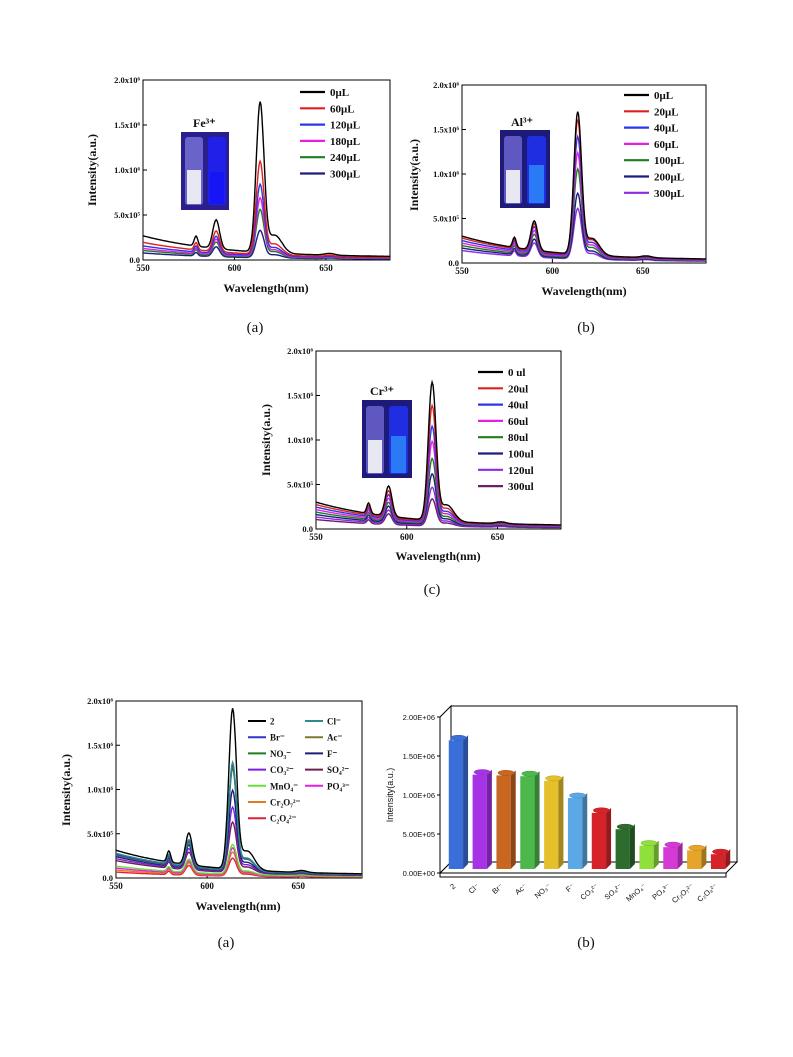  Describe the element at coordinates (130, 170) in the screenshot. I see `fe-y-ticks: 0.0 5.0x10⁵ 1.0x10⁶ 1.5x10⁶ 2.0x10⁶` at that location.